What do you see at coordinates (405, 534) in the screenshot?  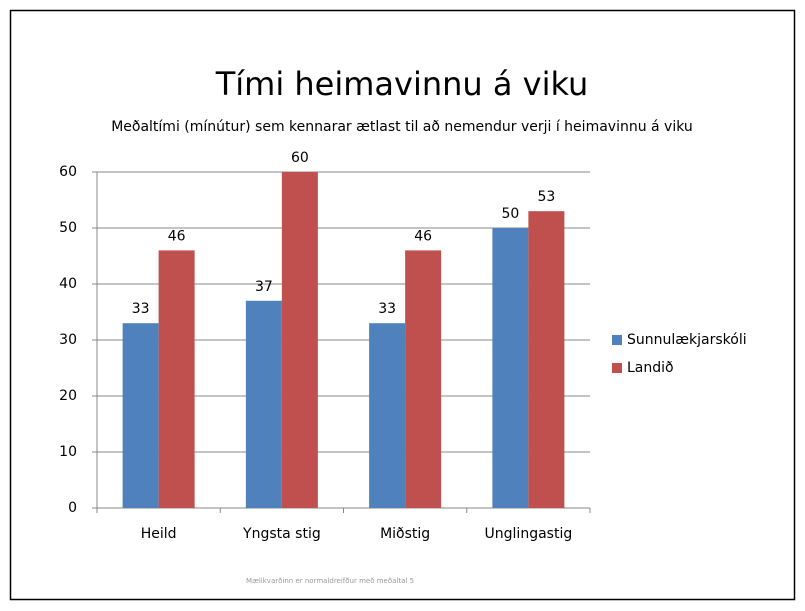 I see `x-tick-label: Miðstig` at bounding box center [405, 534].